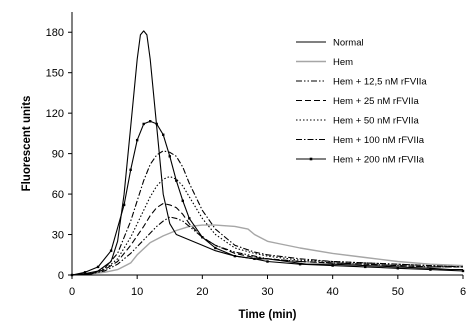 This screenshot has width=467, height=322. I want to click on x-tick-label: 30, so click(267, 292).